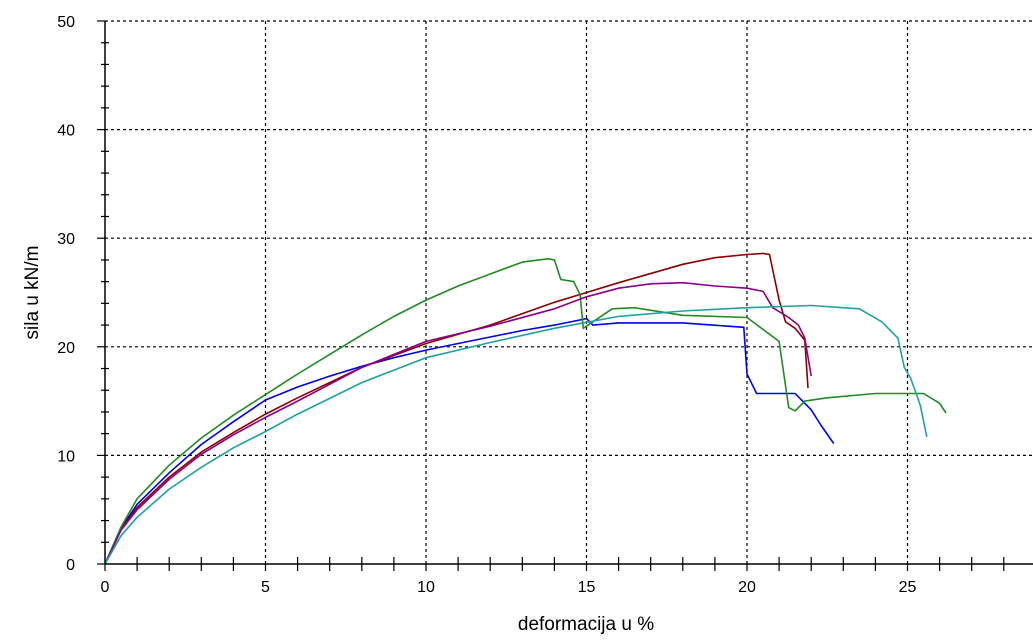  What do you see at coordinates (908, 587) in the screenshot?
I see `x-tick-label: 25` at bounding box center [908, 587].